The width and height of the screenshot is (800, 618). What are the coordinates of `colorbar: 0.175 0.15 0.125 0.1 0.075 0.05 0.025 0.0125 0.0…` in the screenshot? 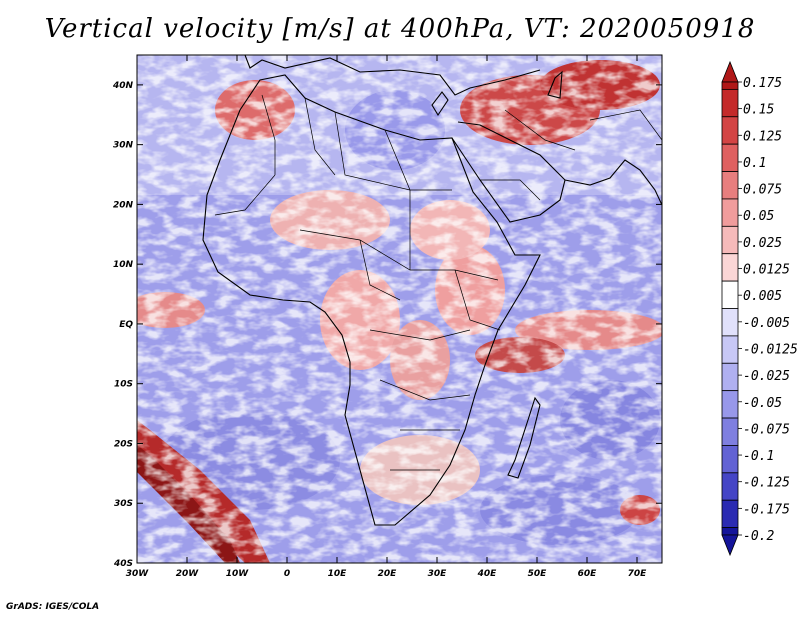 It's located at (759, 308).